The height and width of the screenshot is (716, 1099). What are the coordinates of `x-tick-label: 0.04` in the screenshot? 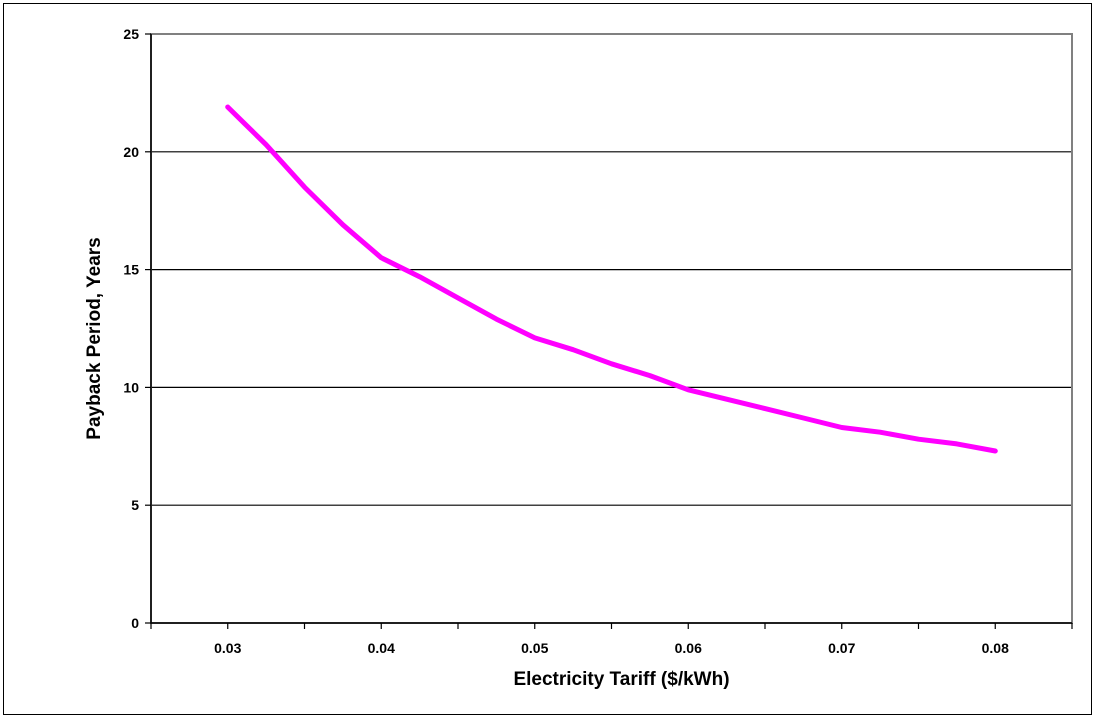 It's located at (381, 648).